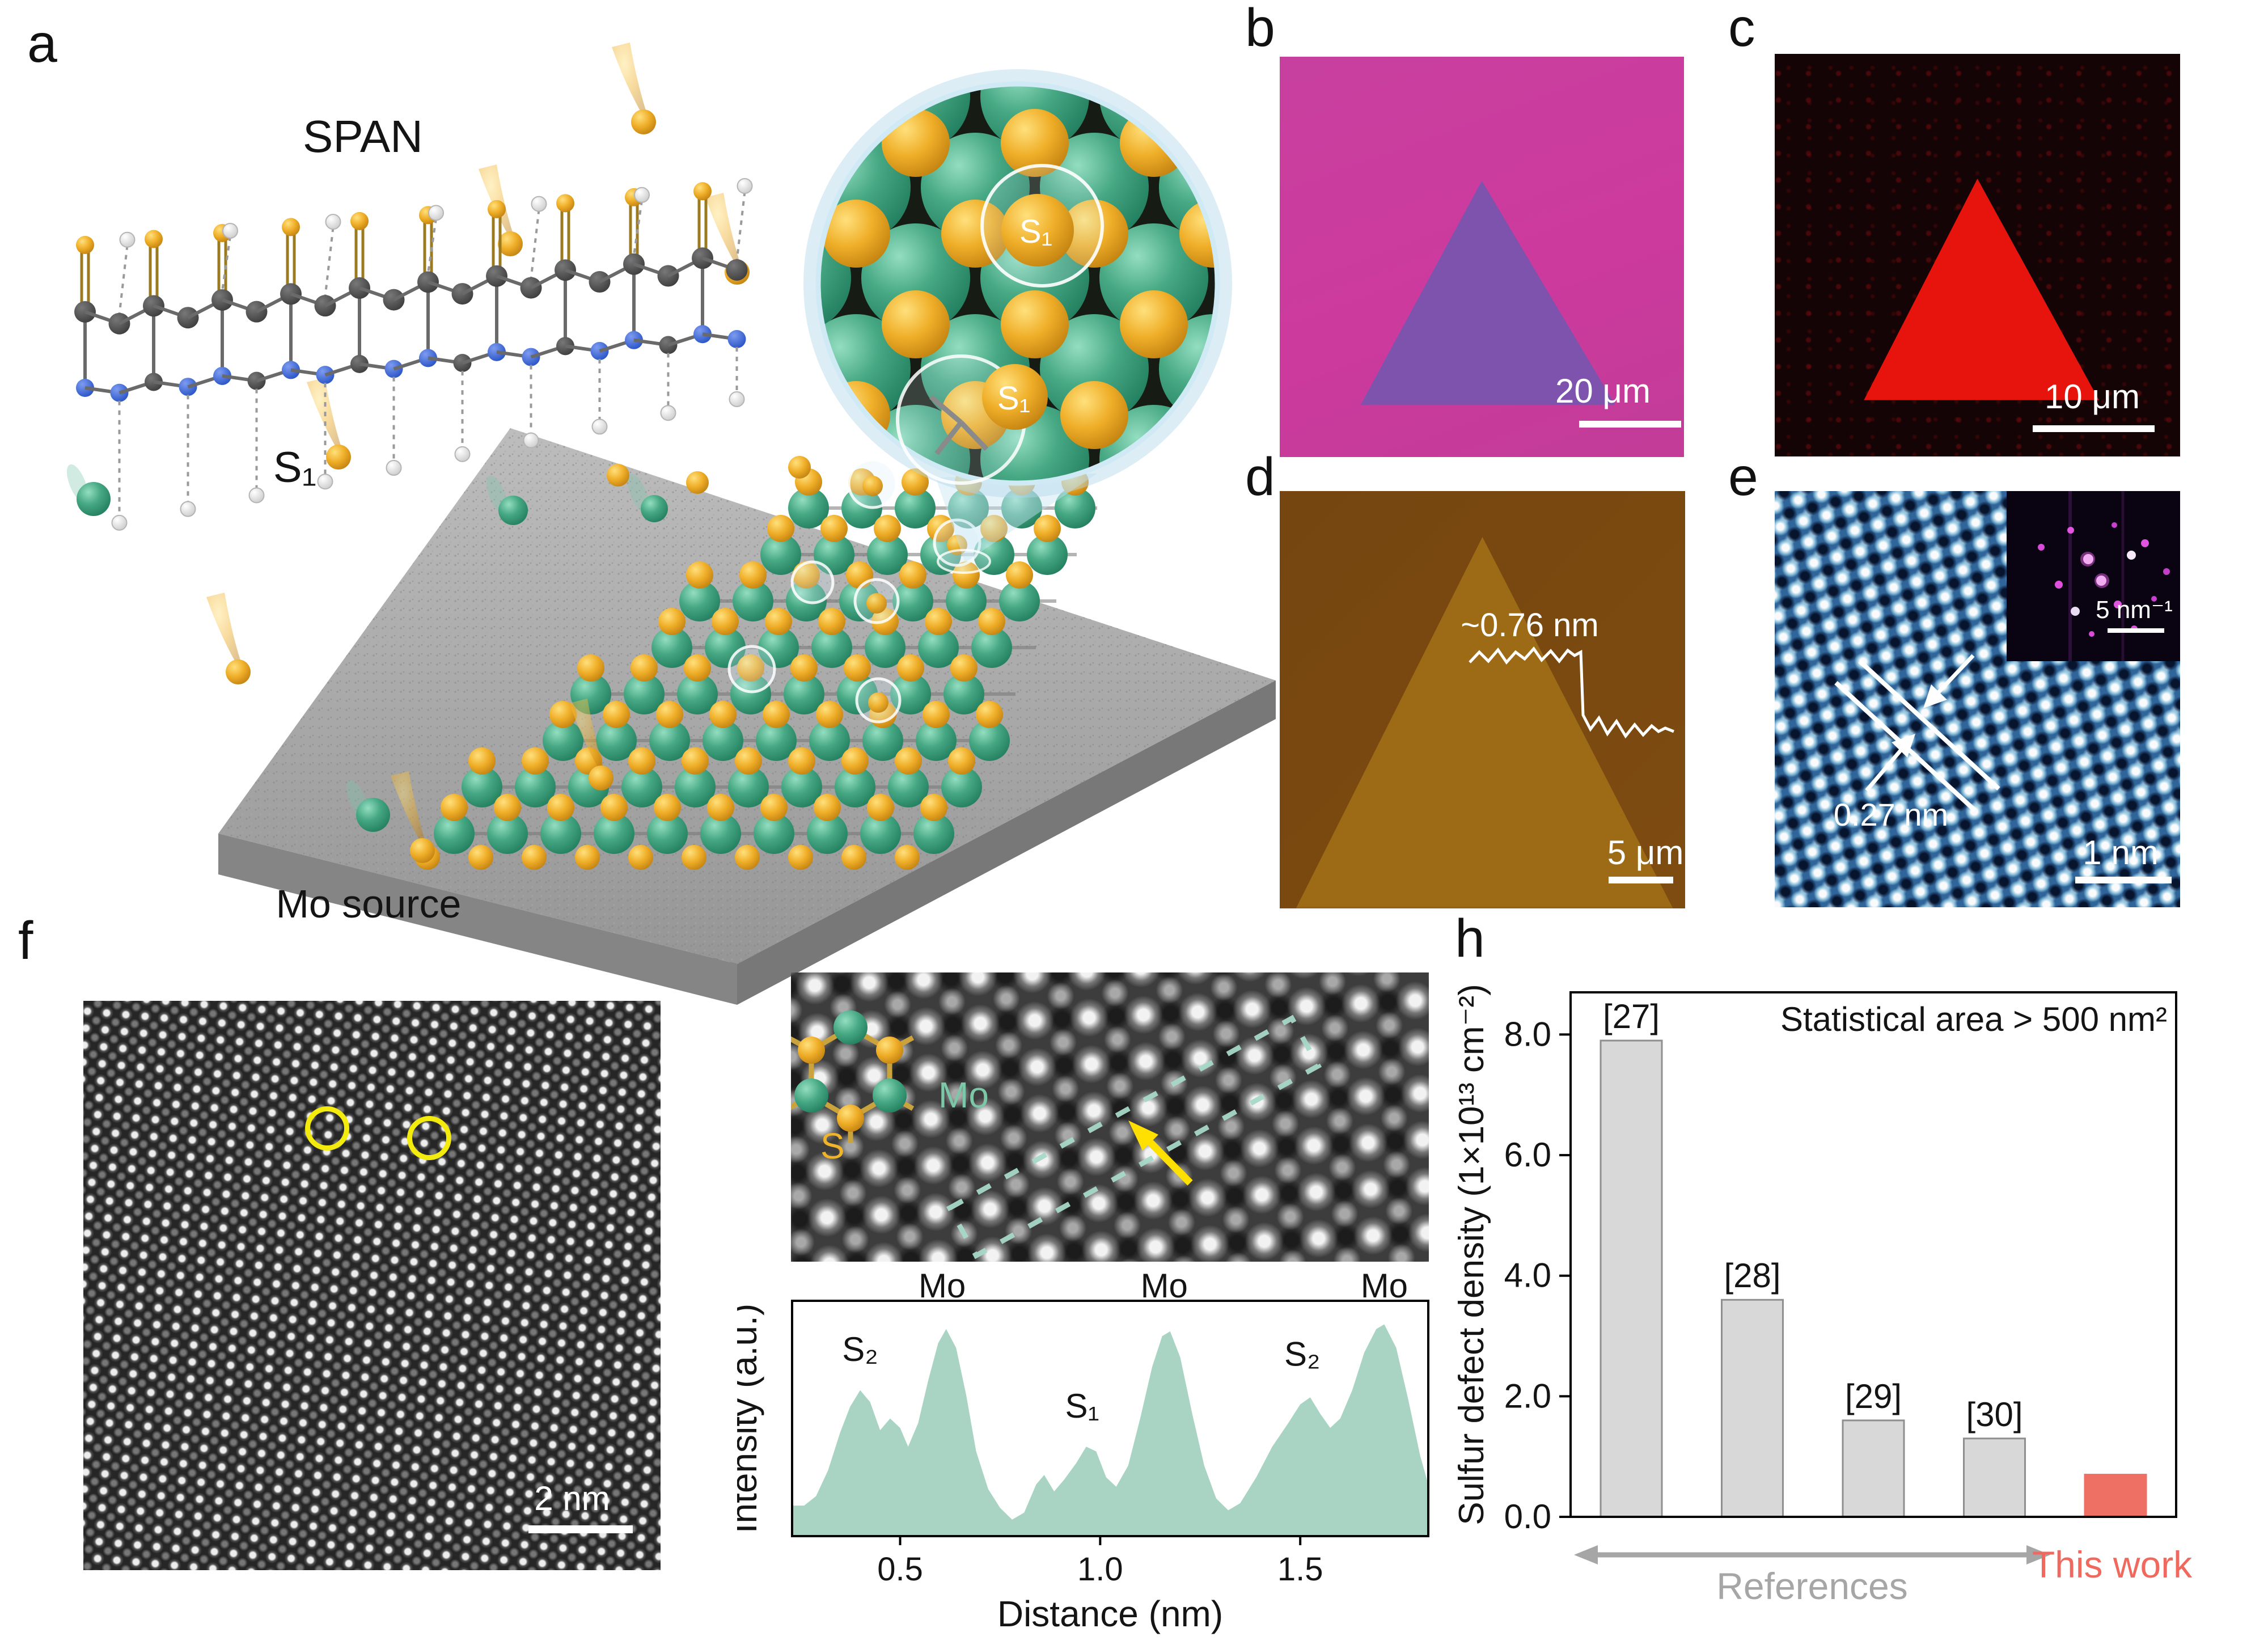 Image resolution: width=2268 pixels, height=1645 pixels. What do you see at coordinates (1471, 1254) in the screenshot?
I see `y-axis-label: Sulfur defect density (1×10¹³ cm⁻²)` at bounding box center [1471, 1254].